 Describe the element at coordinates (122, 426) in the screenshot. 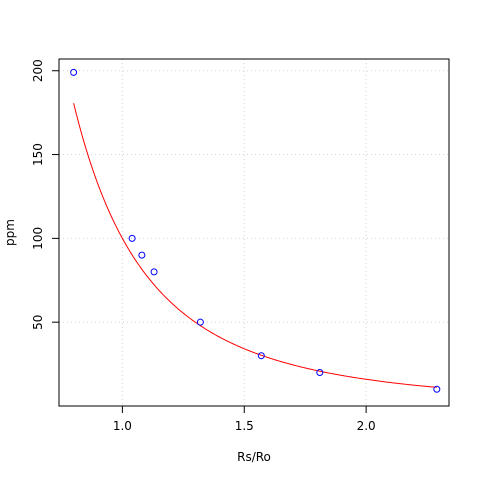

I see `x-tick-label: 1.0` at that location.